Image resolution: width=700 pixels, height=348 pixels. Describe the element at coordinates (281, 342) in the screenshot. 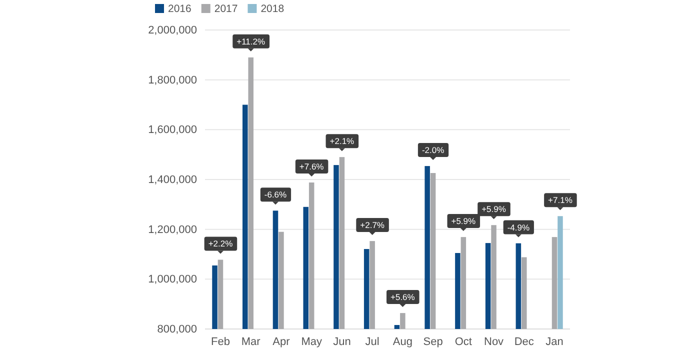

I see `x-tick-label: Apr` at that location.